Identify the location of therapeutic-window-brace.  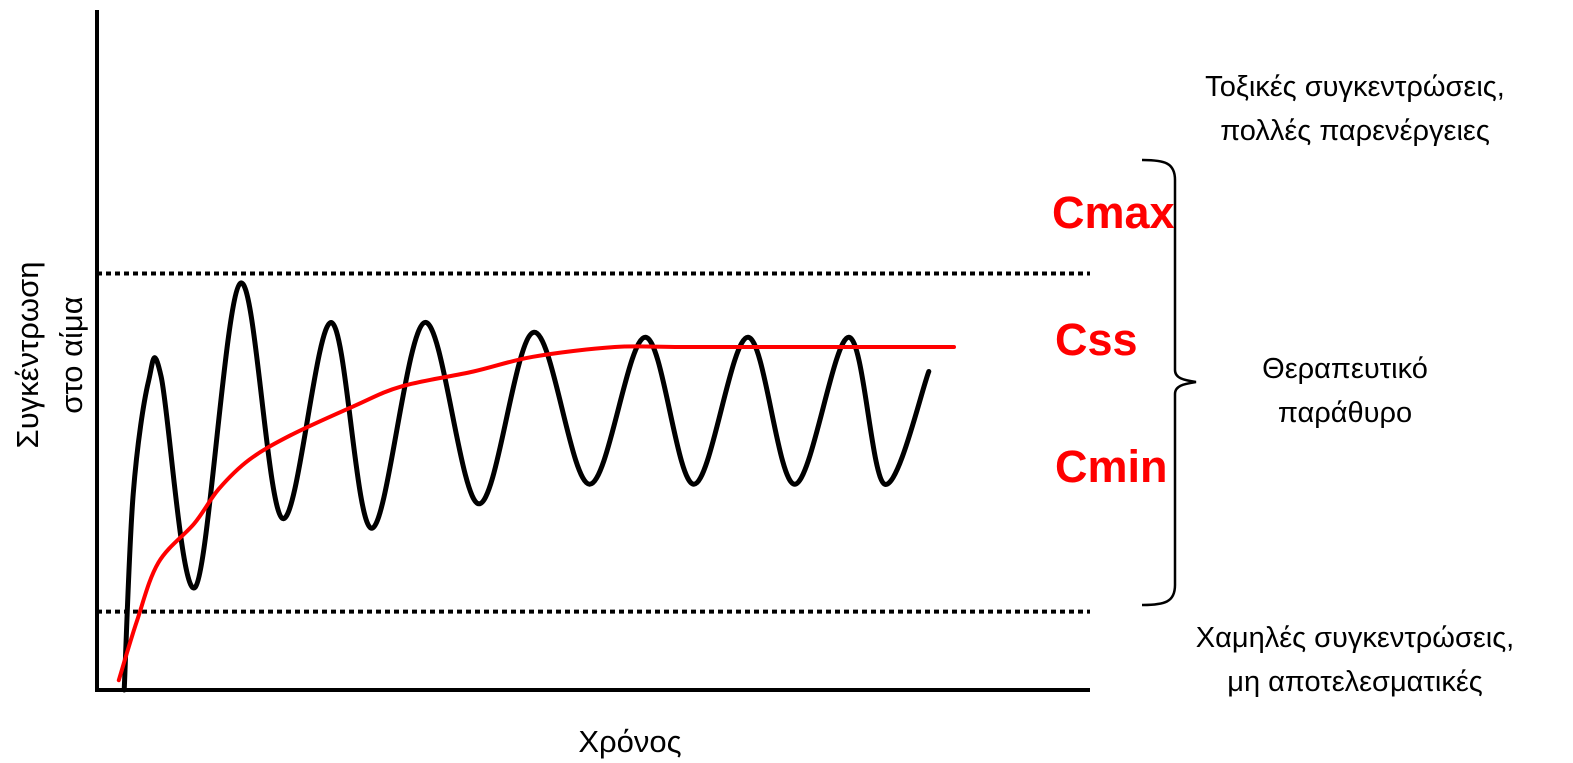
(1169, 382).